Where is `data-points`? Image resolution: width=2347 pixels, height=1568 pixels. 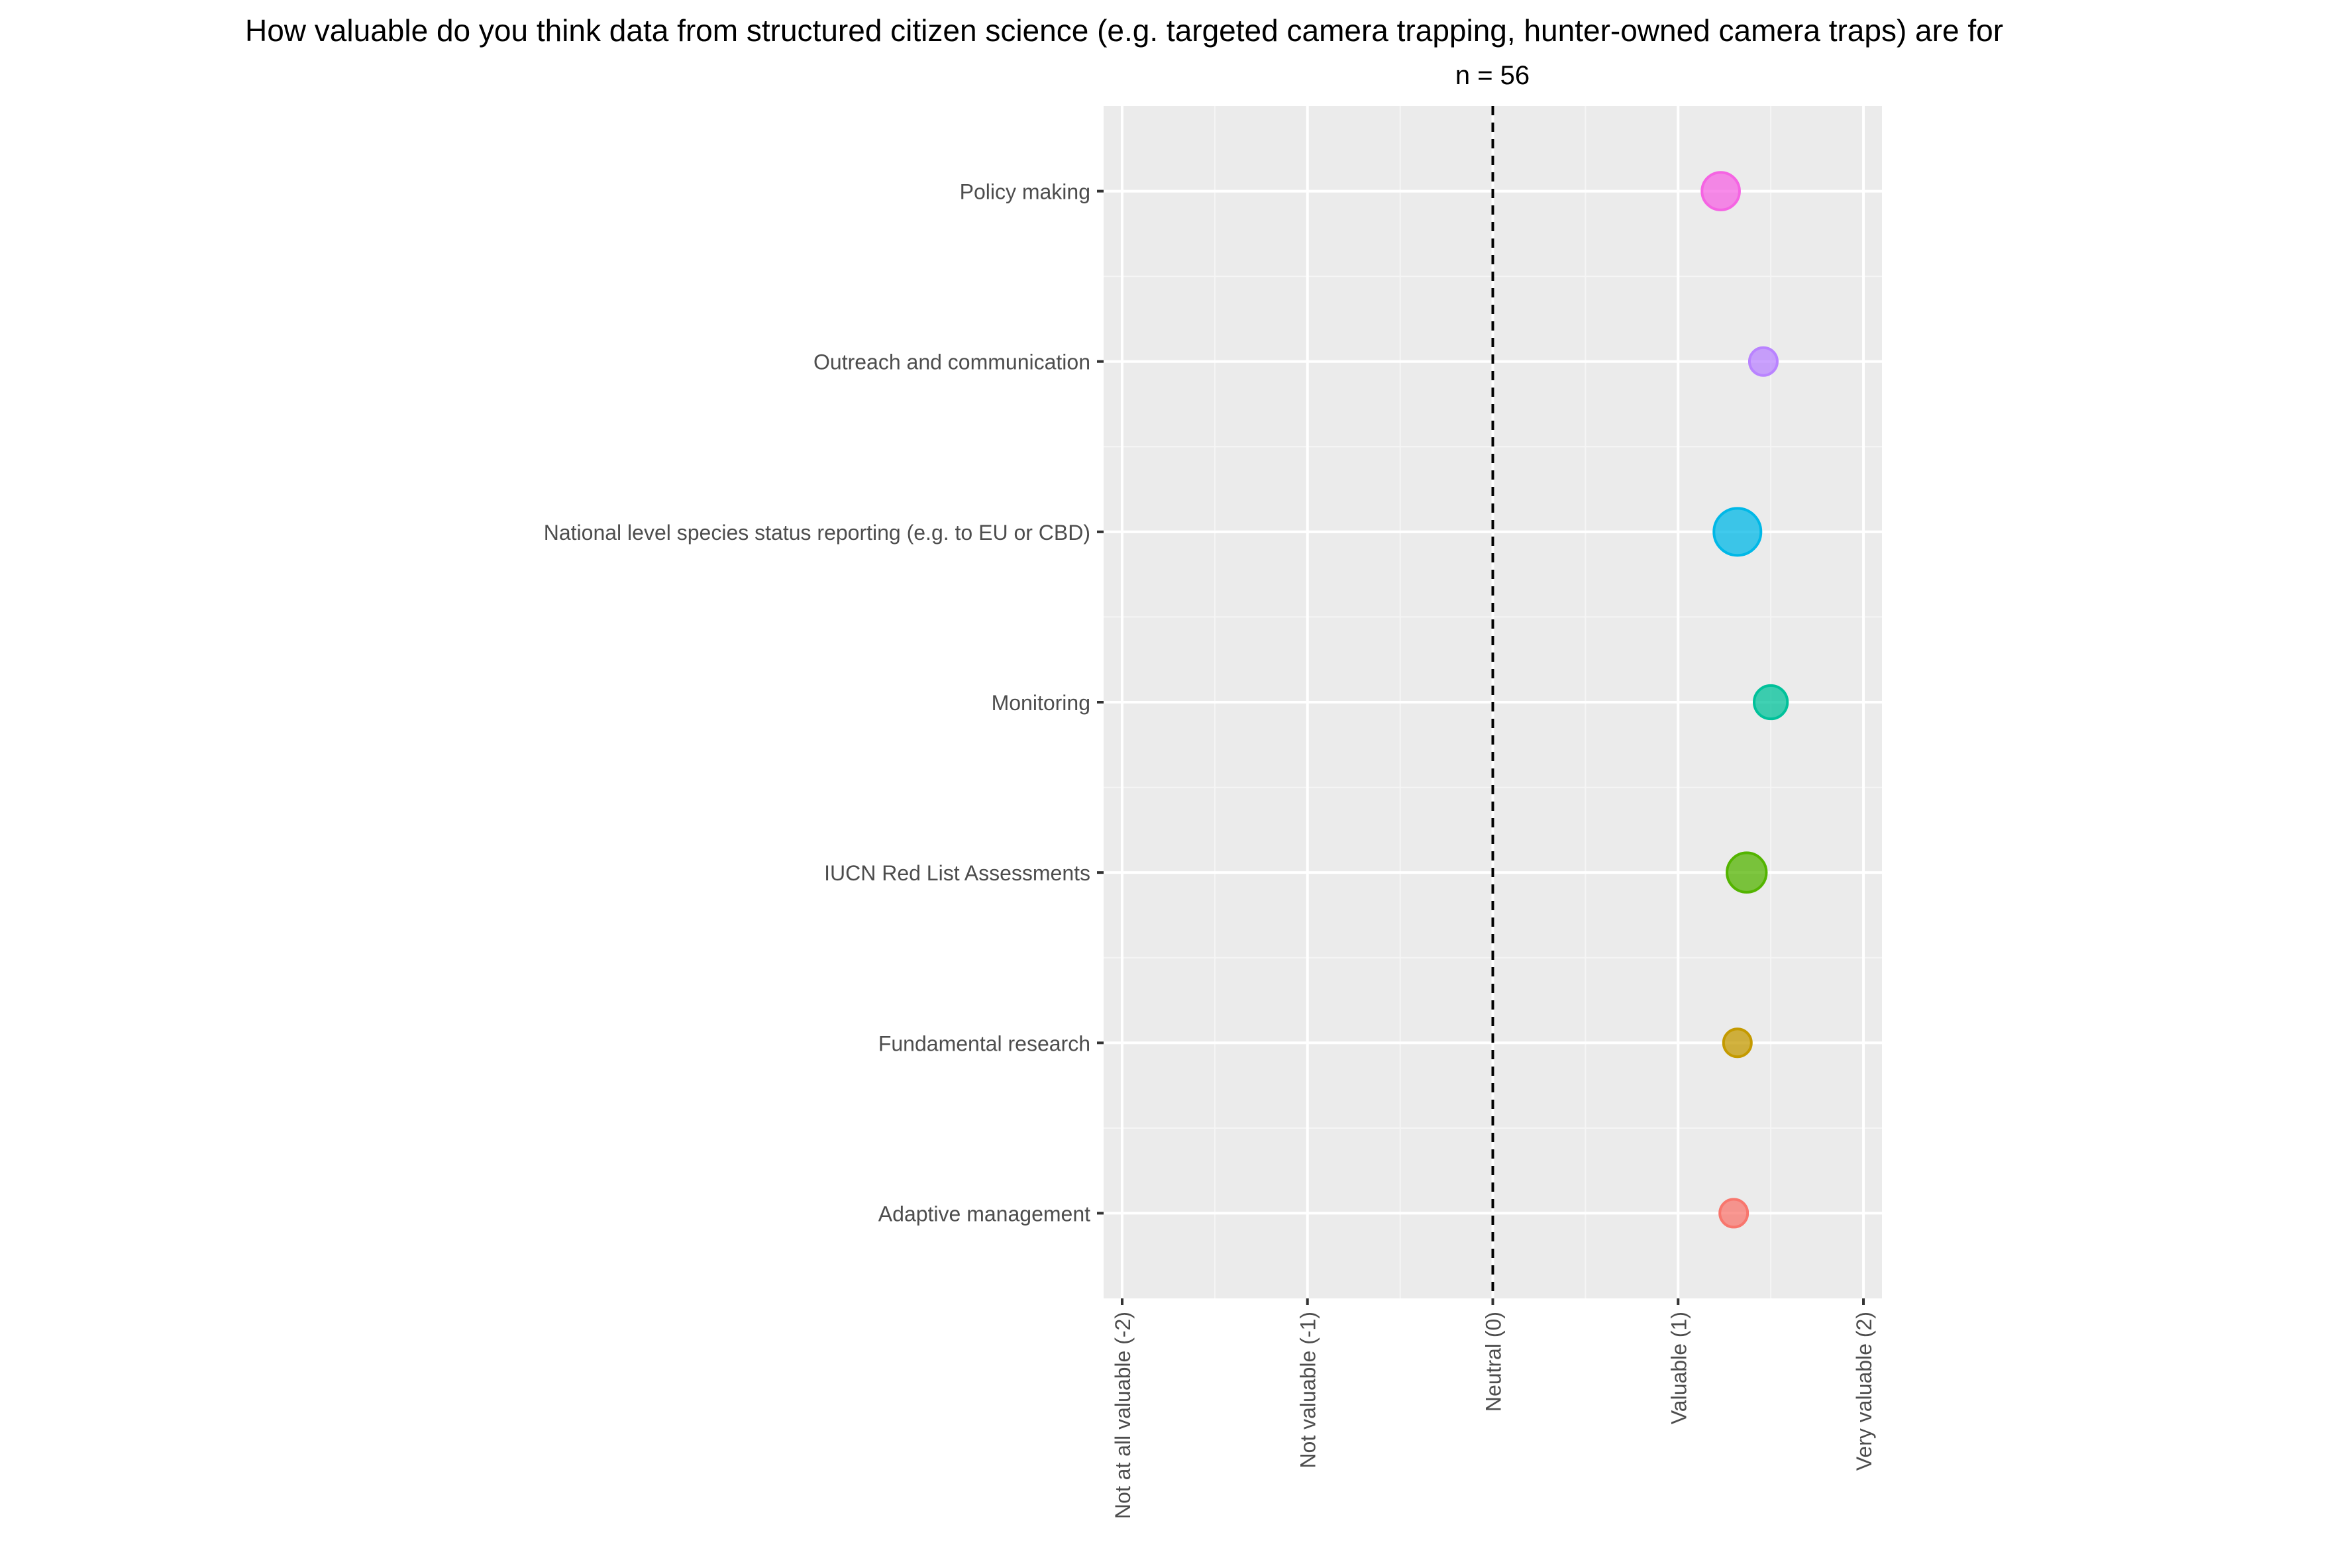
data-points is located at coordinates (1744, 700).